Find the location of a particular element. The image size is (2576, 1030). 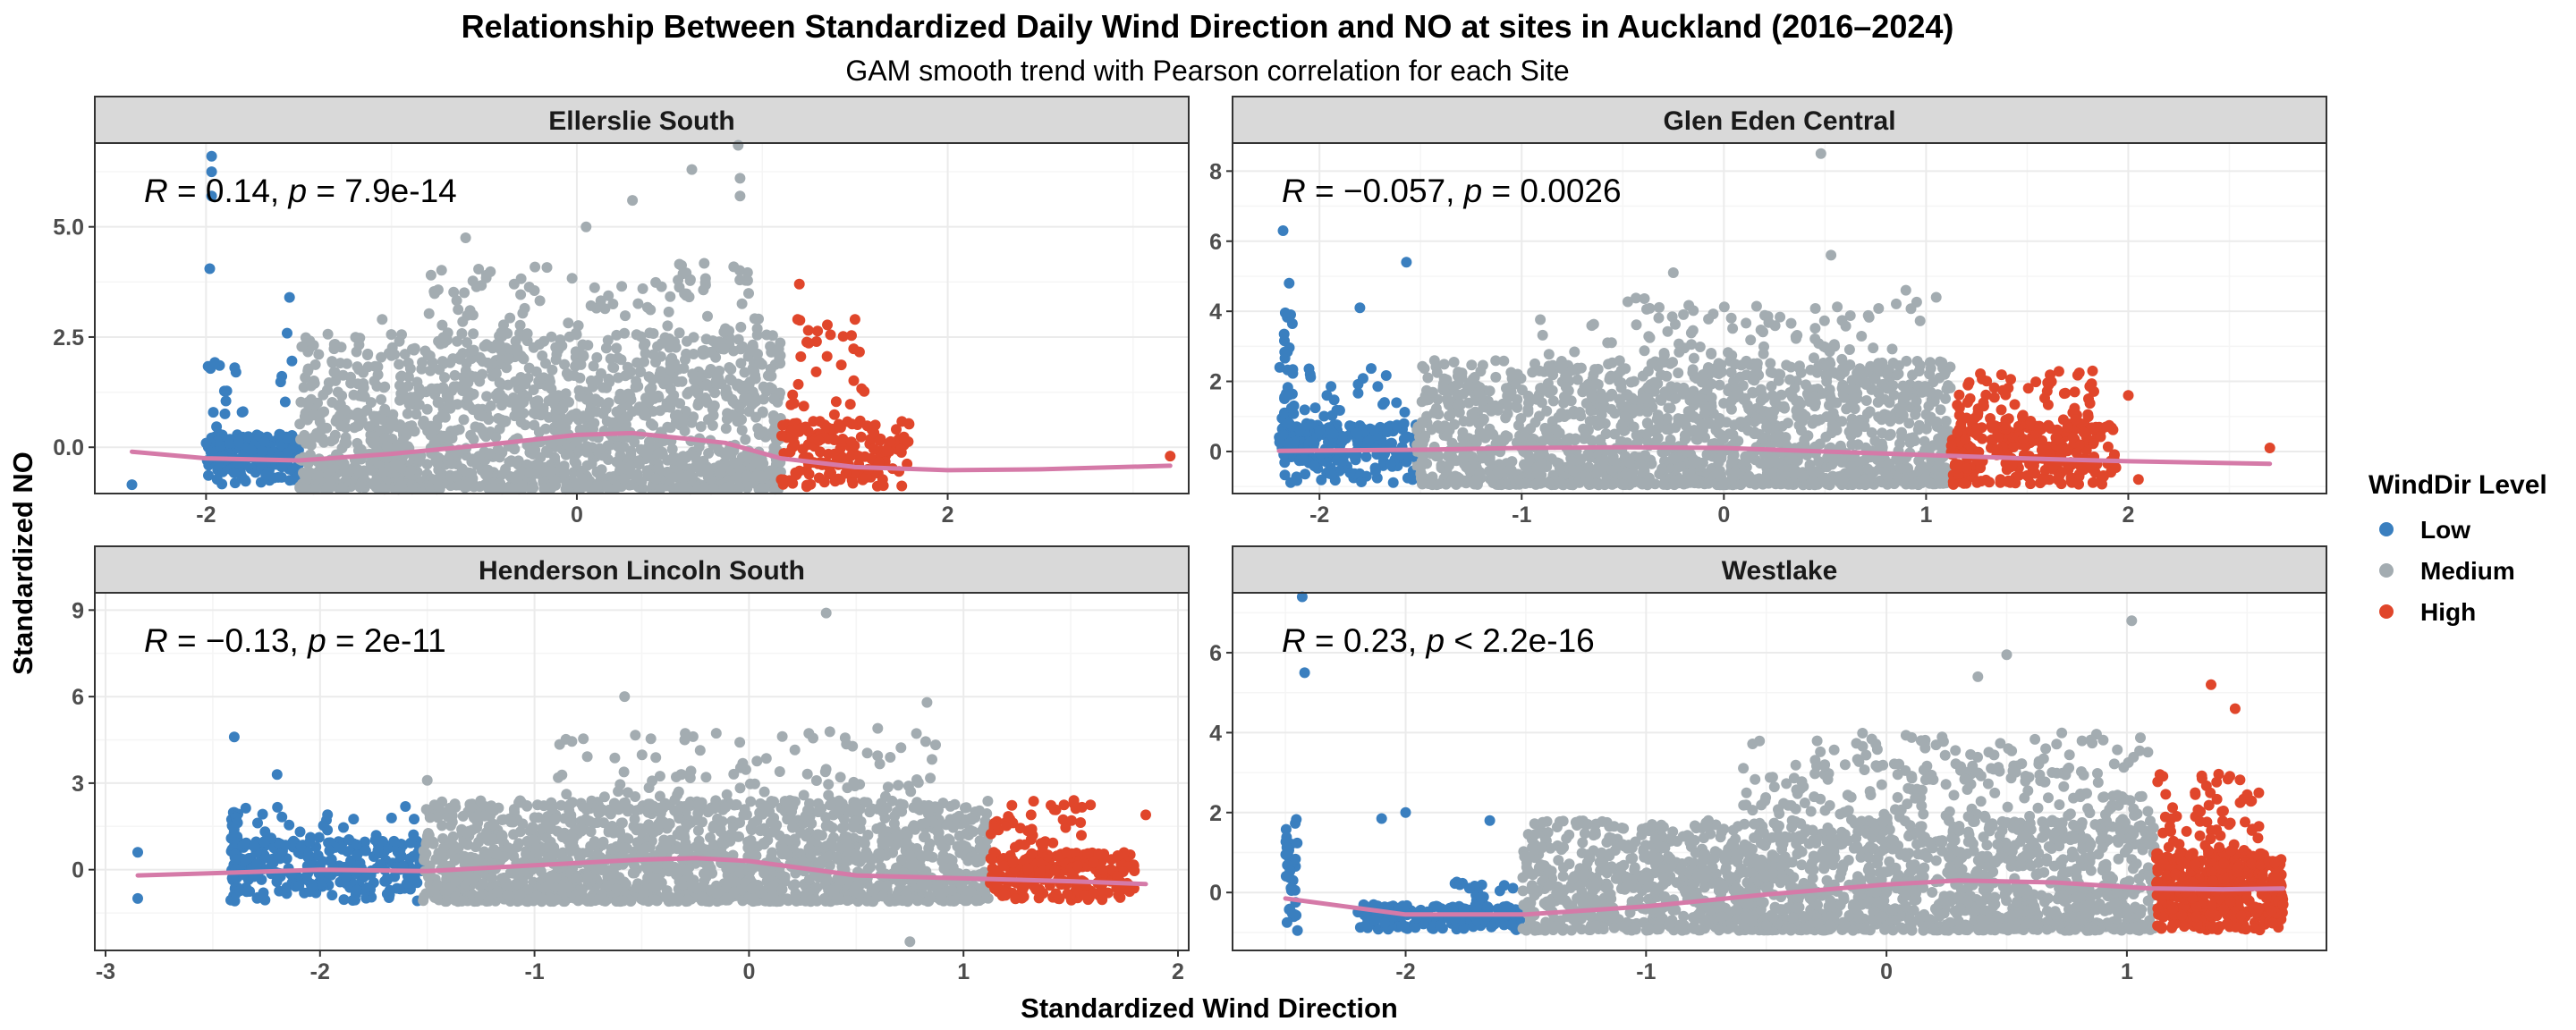

correlation-annotation: R = −0.057, p = 0.0026 is located at coordinates (1452, 191).